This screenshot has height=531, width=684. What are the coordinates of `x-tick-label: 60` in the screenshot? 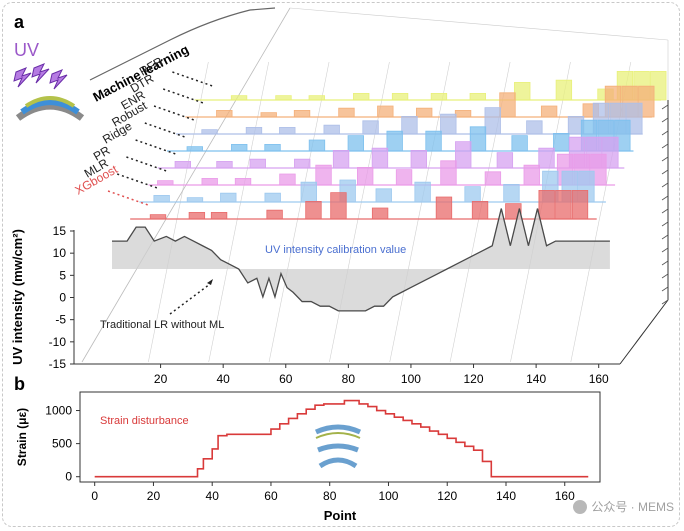 It's located at (286, 379).